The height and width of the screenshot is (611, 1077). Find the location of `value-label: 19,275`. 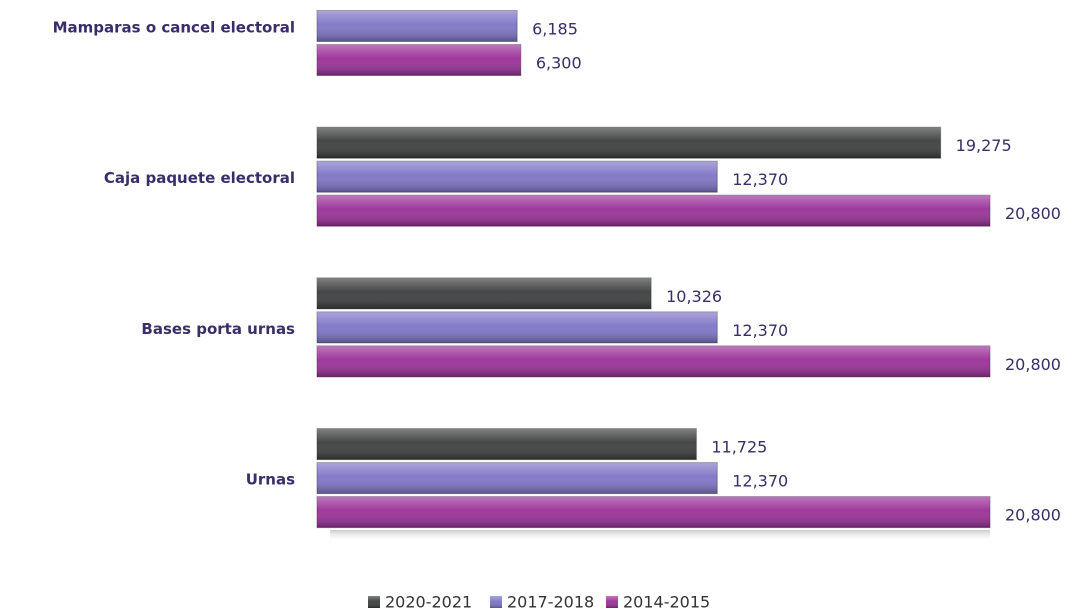

value-label: 19,275 is located at coordinates (984, 145).